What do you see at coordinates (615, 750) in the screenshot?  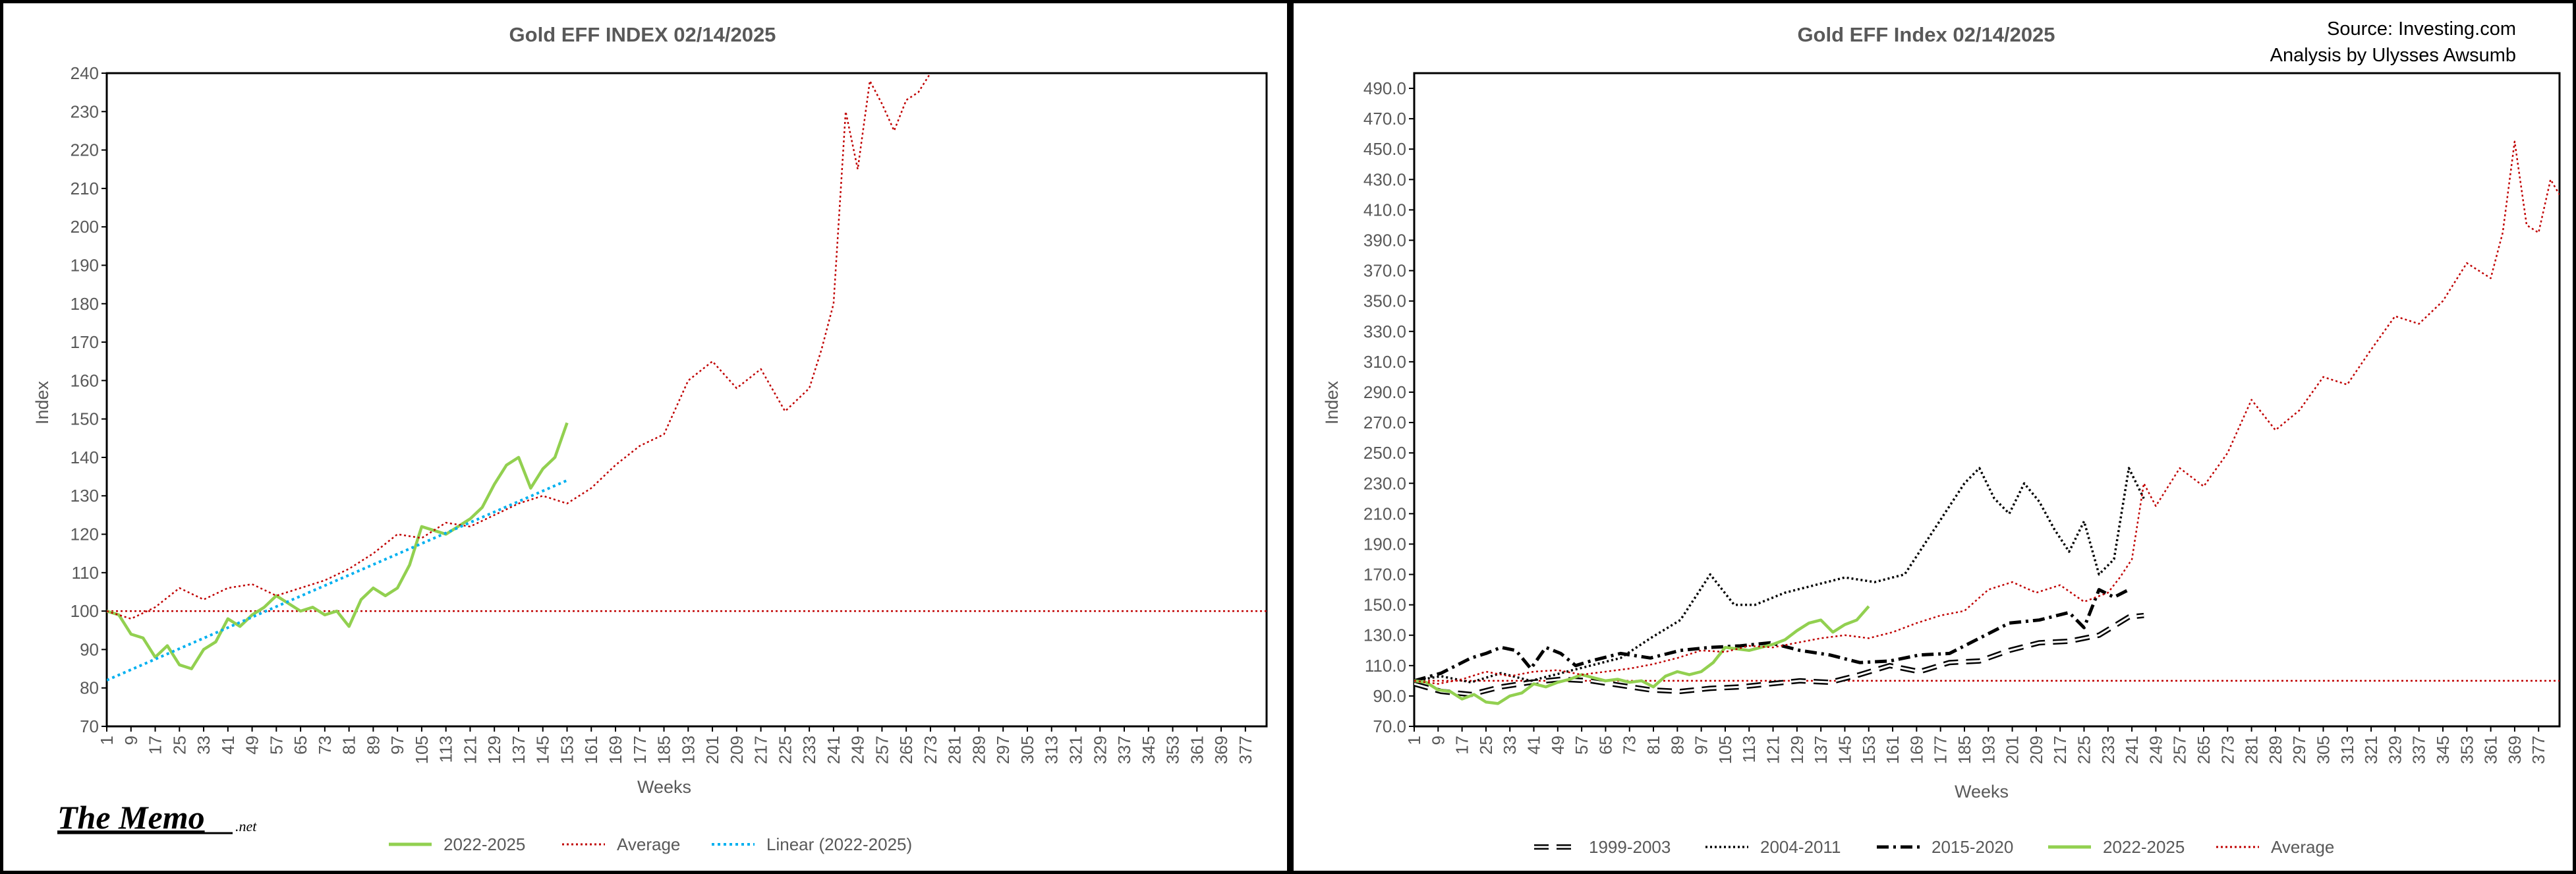 I see `x-tick-label: 169` at bounding box center [615, 750].